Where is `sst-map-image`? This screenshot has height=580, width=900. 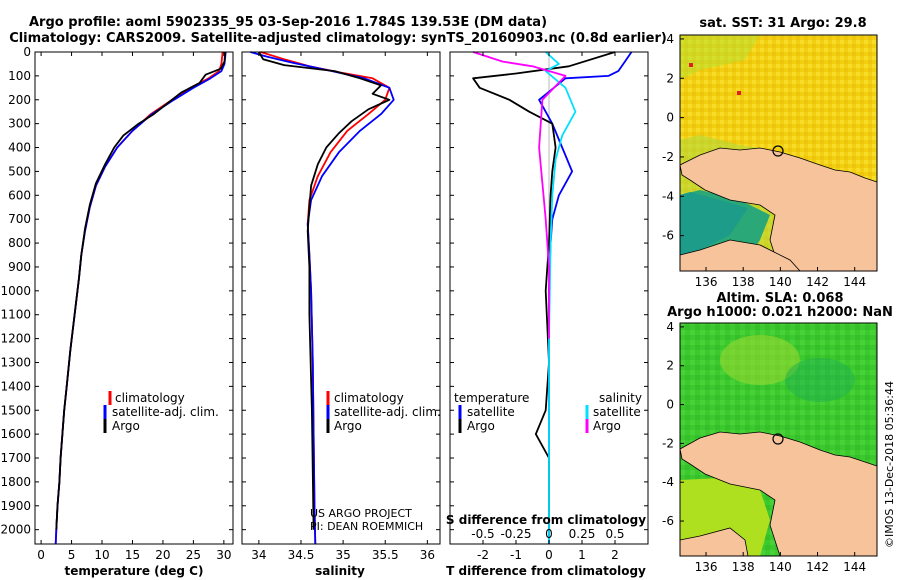 sst-map-image is located at coordinates (778, 153).